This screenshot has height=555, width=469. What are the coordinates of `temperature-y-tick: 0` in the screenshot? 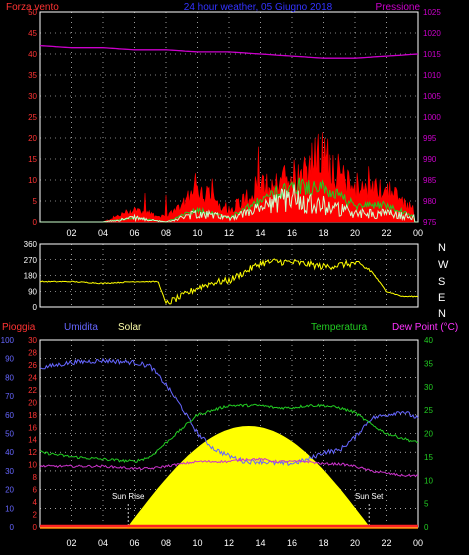 It's located at (426, 527).